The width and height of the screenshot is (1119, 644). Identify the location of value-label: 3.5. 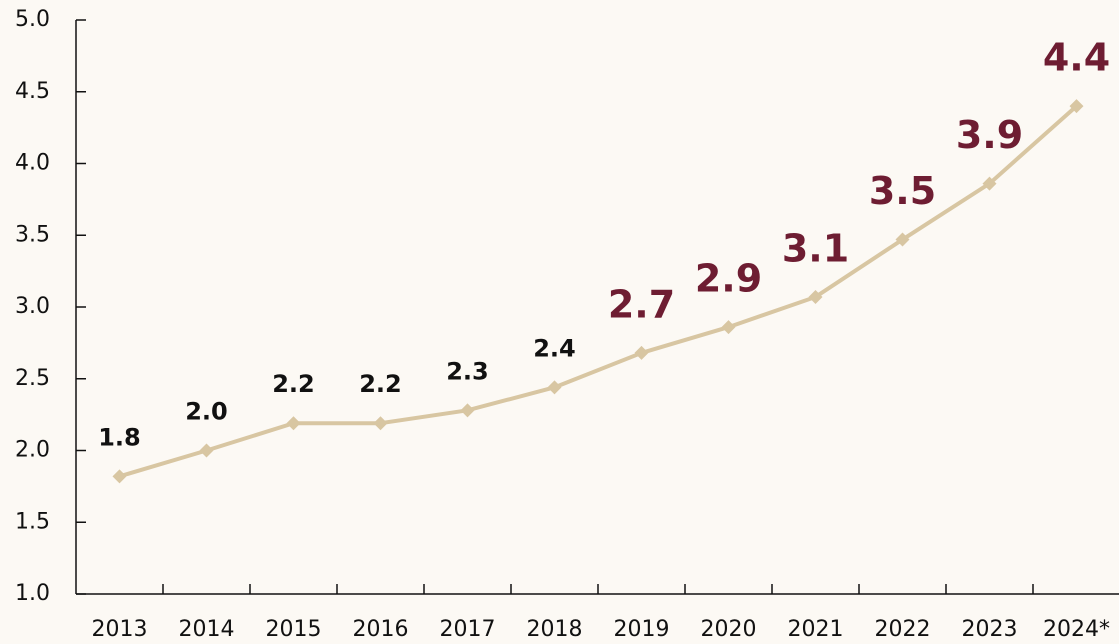
(902, 191).